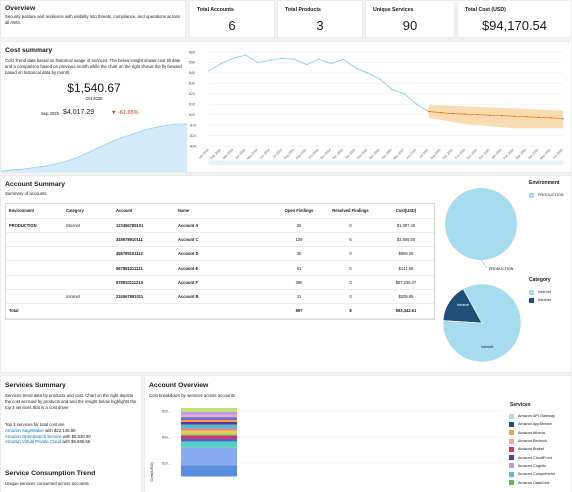  Describe the element at coordinates (539, 449) in the screenshot. I see `legend-item-service: Amazon Braket` at that location.